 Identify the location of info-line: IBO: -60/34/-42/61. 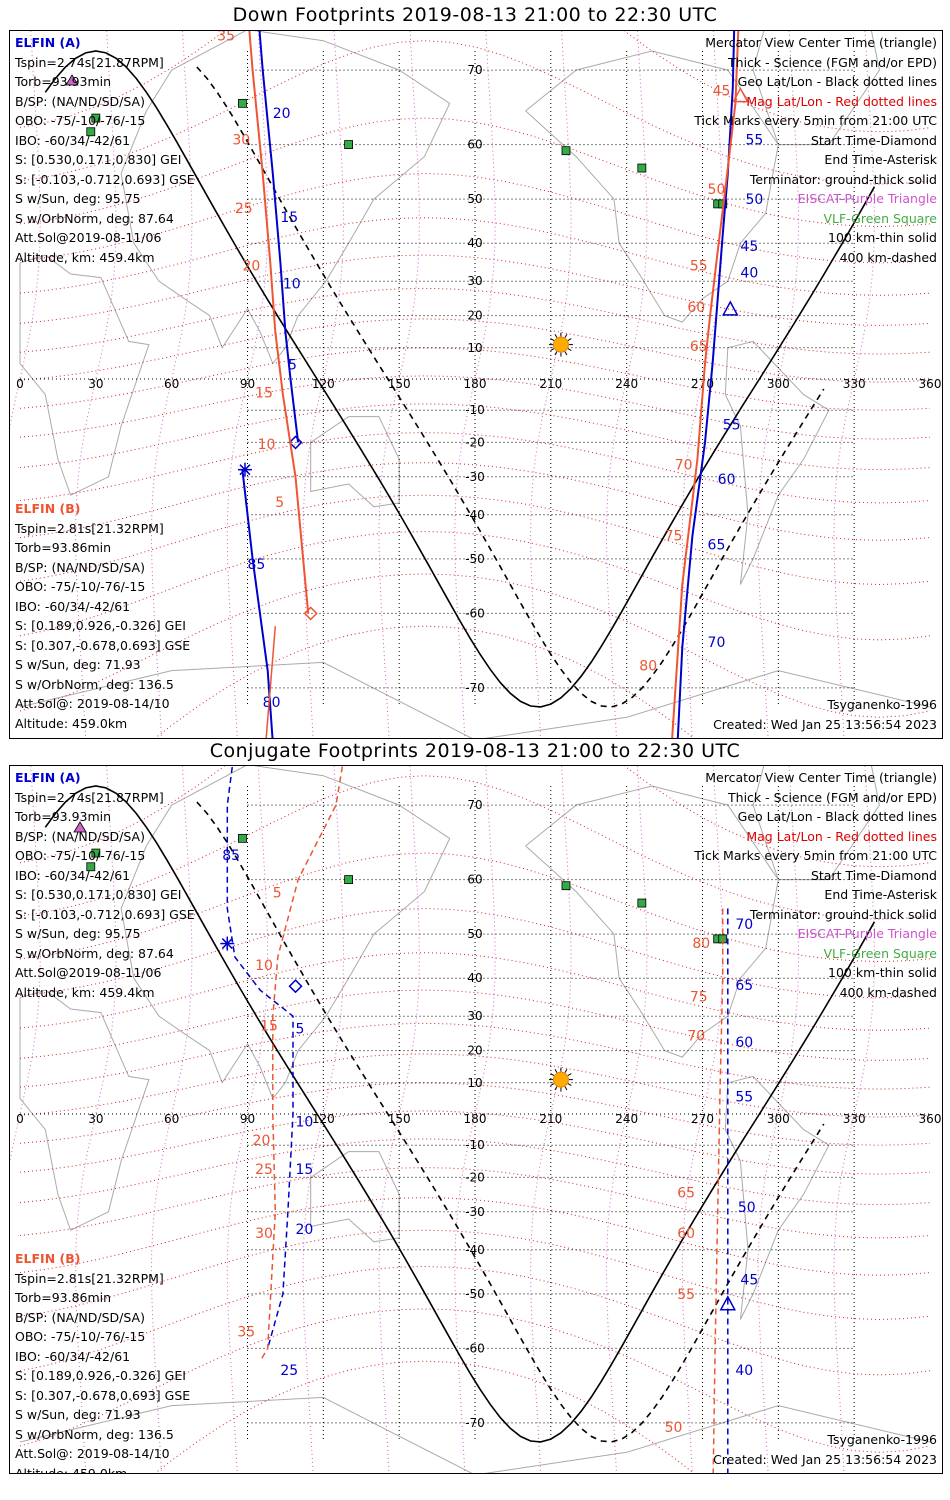
(73, 875).